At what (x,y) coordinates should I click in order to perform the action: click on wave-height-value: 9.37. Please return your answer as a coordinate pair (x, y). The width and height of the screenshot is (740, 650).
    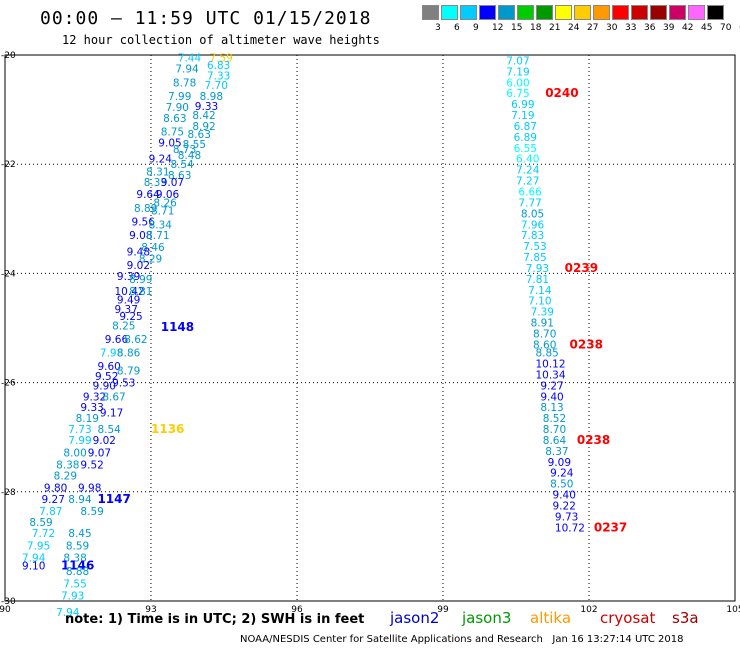
    Looking at the image, I should click on (126, 310).